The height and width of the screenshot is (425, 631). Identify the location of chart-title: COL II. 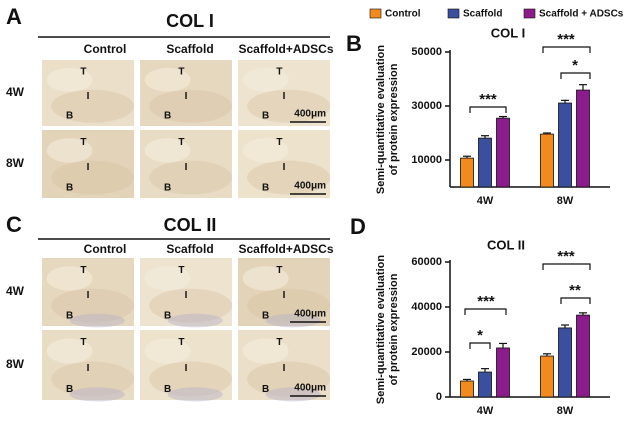
(506, 244).